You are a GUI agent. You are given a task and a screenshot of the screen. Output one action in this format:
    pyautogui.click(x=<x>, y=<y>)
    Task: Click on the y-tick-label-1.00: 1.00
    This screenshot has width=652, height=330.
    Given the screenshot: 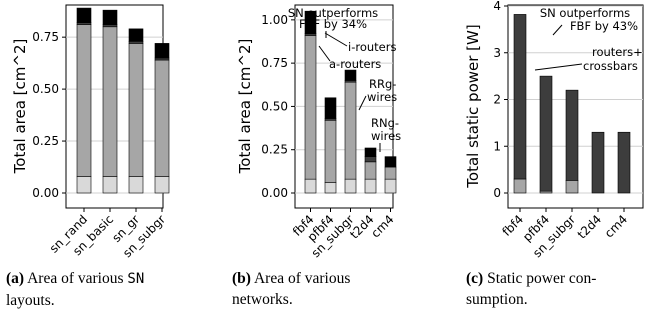 What is the action you would take?
    pyautogui.click(x=274, y=20)
    